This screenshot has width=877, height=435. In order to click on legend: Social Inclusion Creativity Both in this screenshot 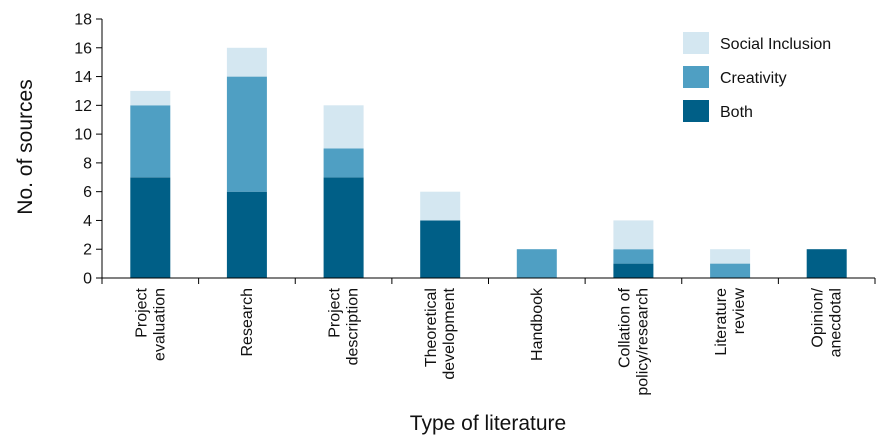, I will do `click(757, 77)`.